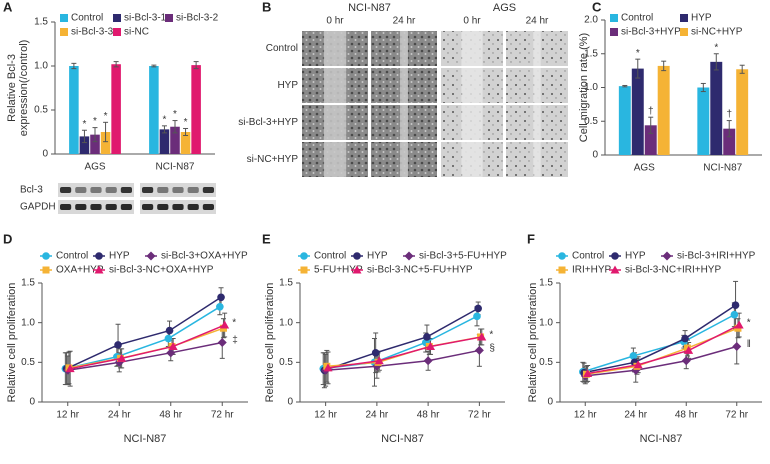 The width and height of the screenshot is (770, 464). I want to click on y-axis-title: expression(/control), so click(24, 88).